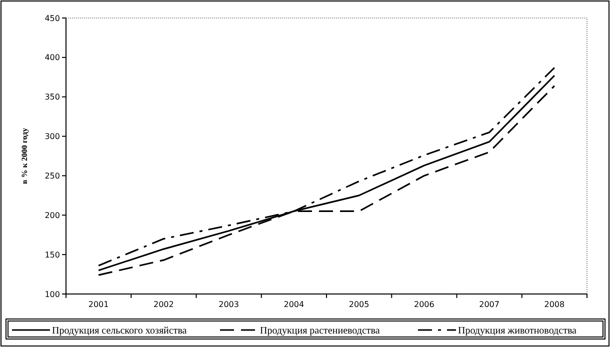  I want to click on y-tick-label: 150, so click(52, 255).